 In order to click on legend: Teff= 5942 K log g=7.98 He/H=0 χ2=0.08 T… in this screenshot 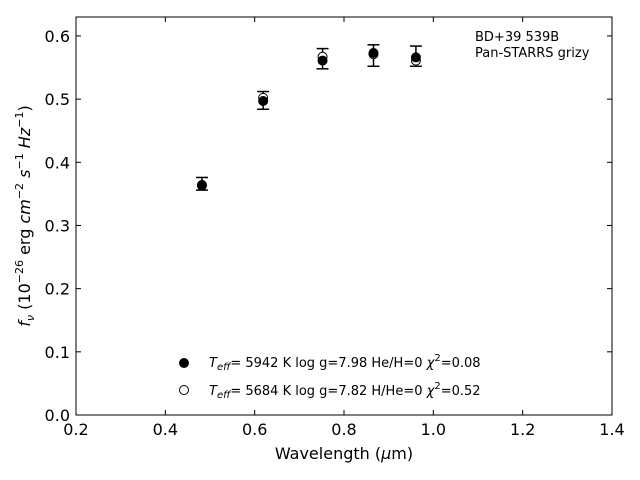, I will do `click(330, 377)`.